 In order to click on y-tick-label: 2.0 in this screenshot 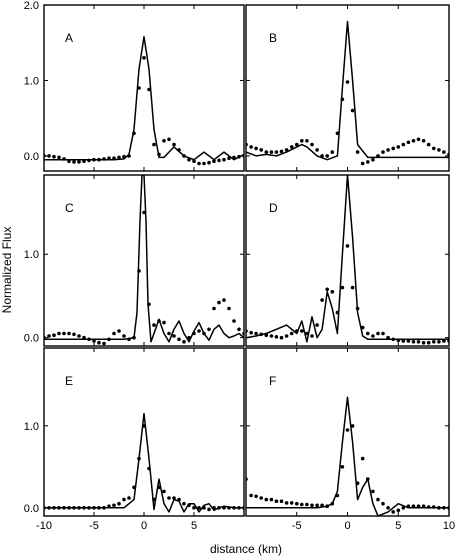, I will do `click(31, 6)`.